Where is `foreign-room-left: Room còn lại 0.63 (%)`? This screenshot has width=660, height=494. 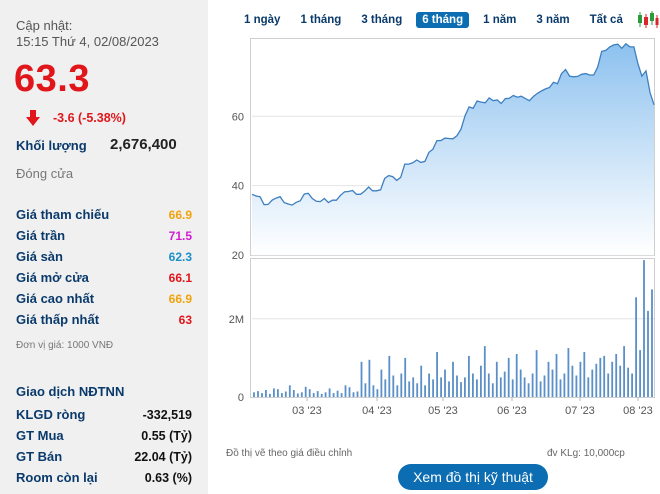
foreign-room-left: Room còn lại 0.63 (%) is located at coordinates (104, 477).